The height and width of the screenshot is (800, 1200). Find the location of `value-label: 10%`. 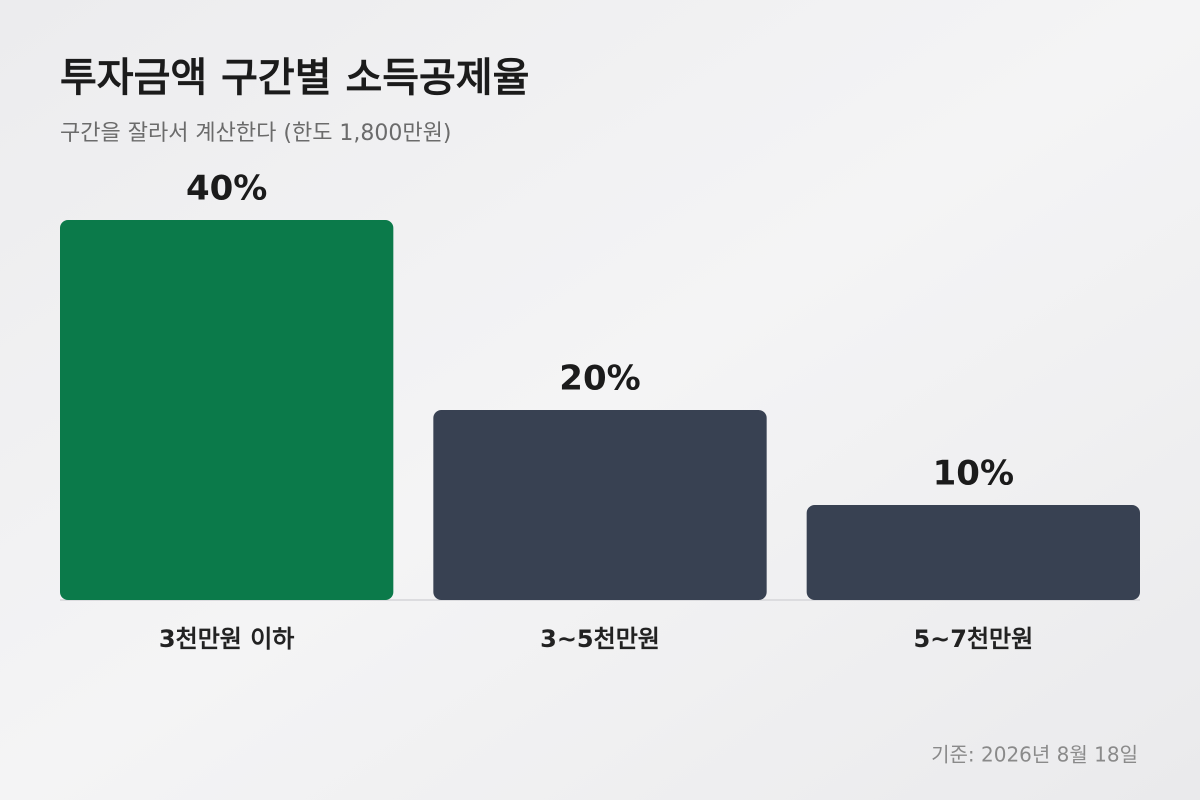

value-label: 10% is located at coordinates (973, 474).